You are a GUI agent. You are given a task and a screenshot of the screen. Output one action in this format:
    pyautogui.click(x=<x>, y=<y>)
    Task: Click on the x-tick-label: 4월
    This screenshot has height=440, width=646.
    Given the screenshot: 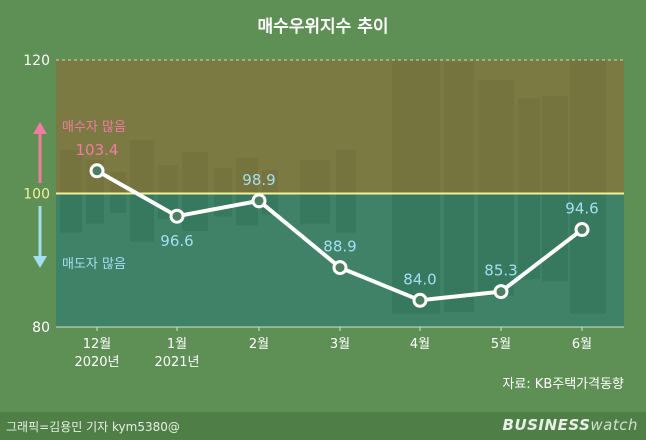 What is the action you would take?
    pyautogui.click(x=420, y=344)
    